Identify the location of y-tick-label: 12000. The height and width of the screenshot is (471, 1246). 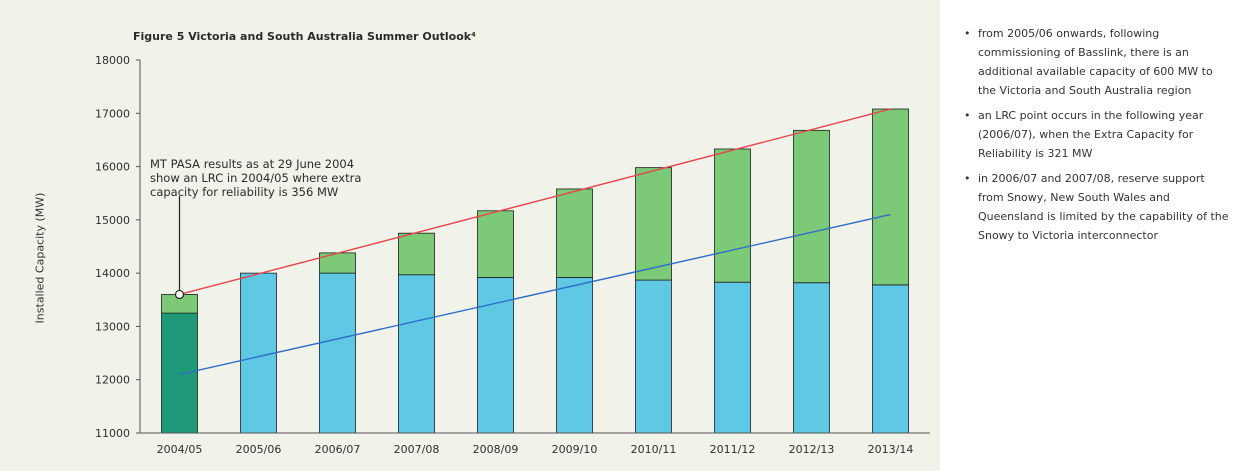
(112, 380).